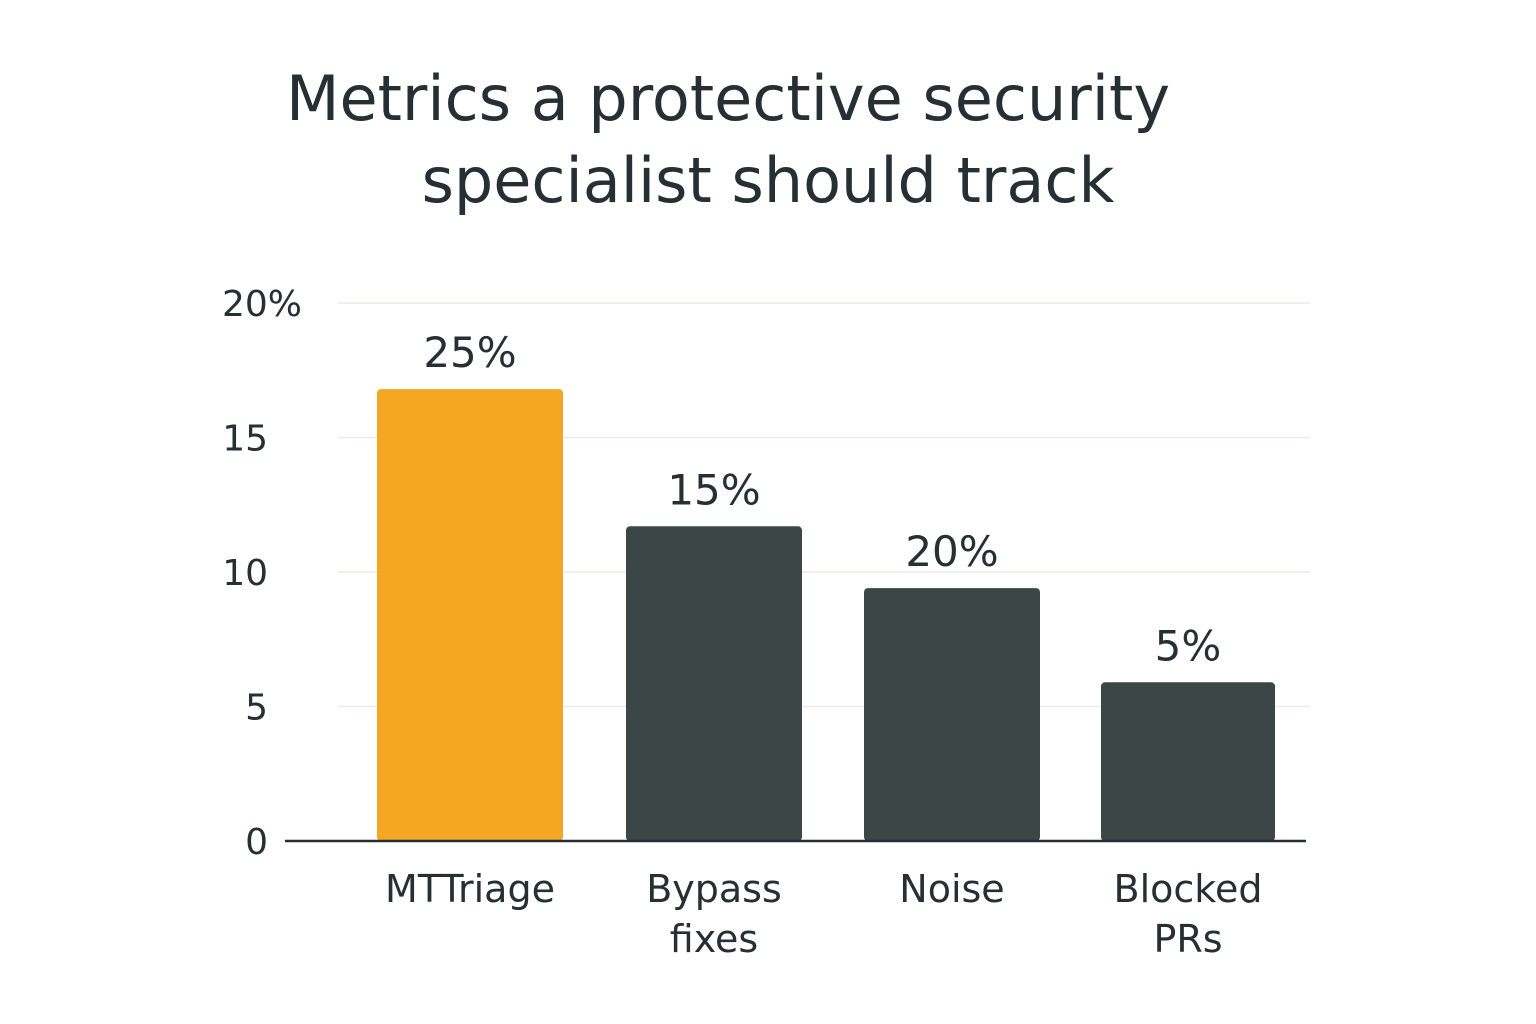 The height and width of the screenshot is (1024, 1536). I want to click on y-tick-label: 15, so click(245, 439).